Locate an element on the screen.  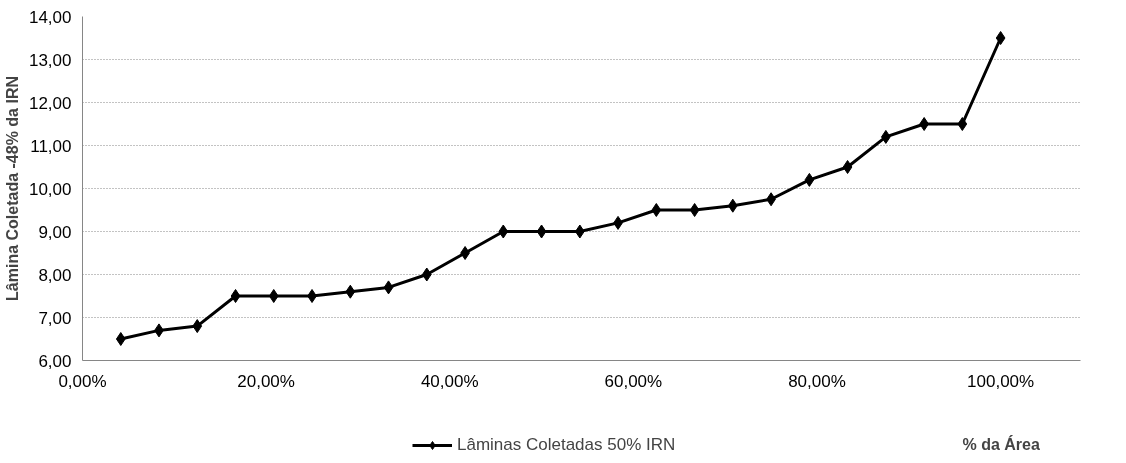
y-axis-title: Lâmina Coletada -48% da IRN is located at coordinates (12, 188).